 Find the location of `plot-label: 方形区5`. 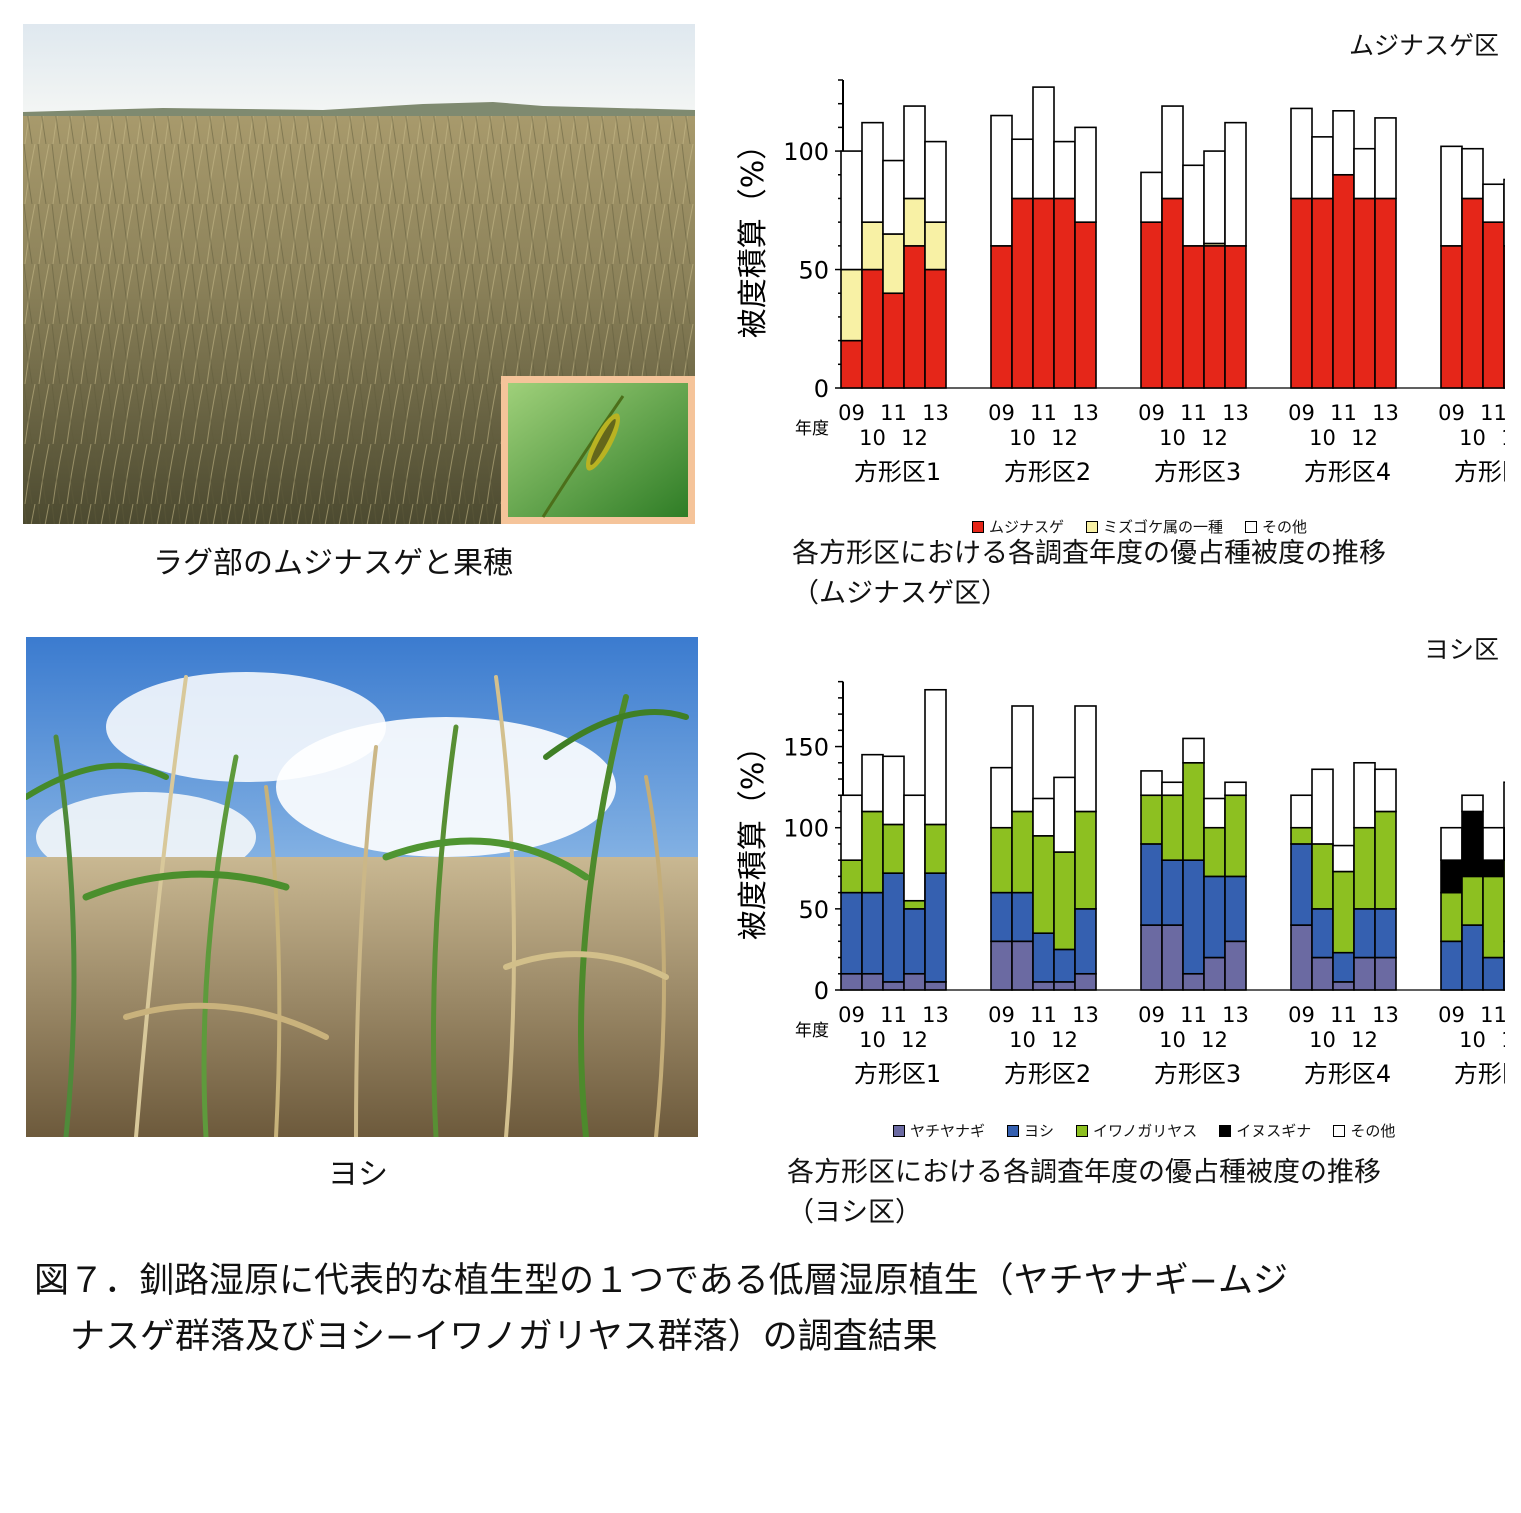

plot-label: 方形区5 is located at coordinates (1479, 1074).